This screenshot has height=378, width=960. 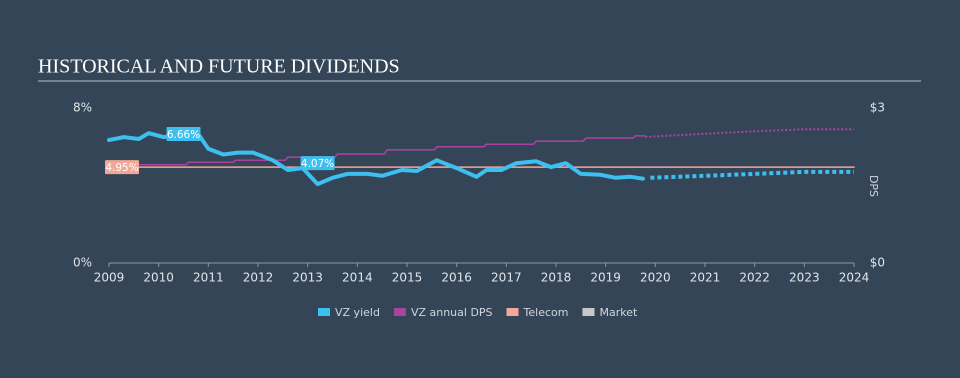 I want to click on y2-tick-label: $0, so click(x=877, y=263).